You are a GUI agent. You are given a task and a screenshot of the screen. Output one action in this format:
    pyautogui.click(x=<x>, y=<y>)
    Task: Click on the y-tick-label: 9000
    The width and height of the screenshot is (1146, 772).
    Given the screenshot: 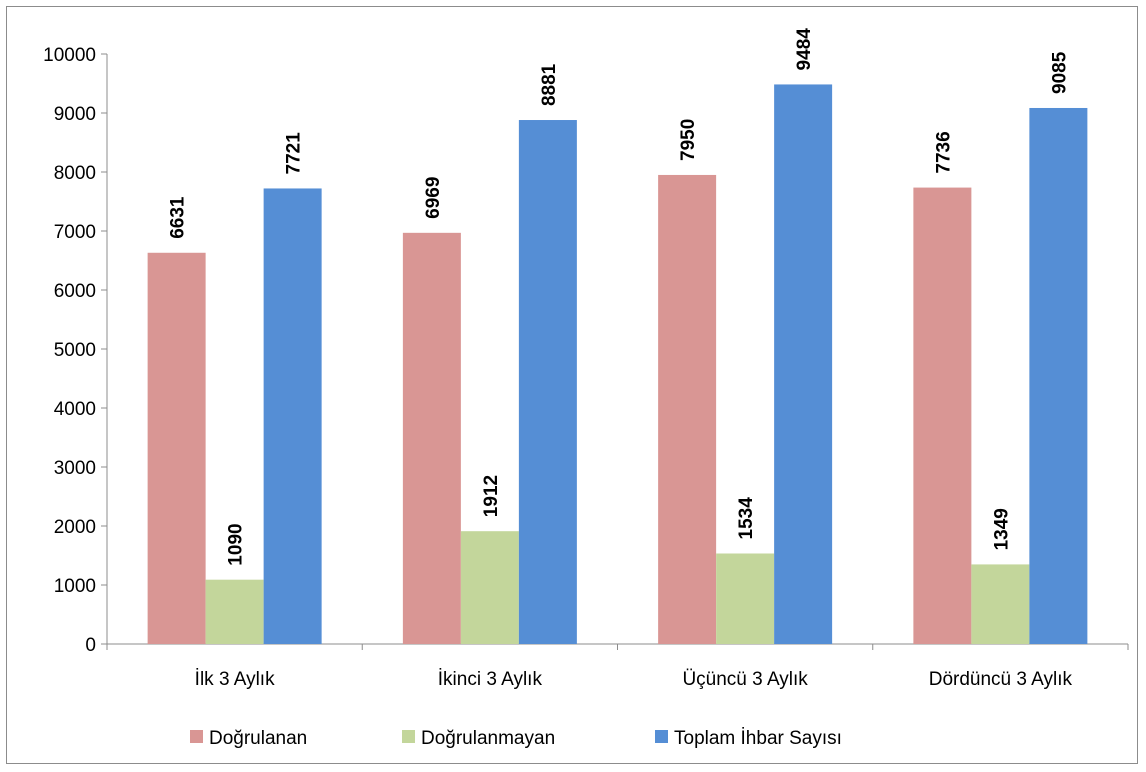 What is the action you would take?
    pyautogui.click(x=75, y=114)
    